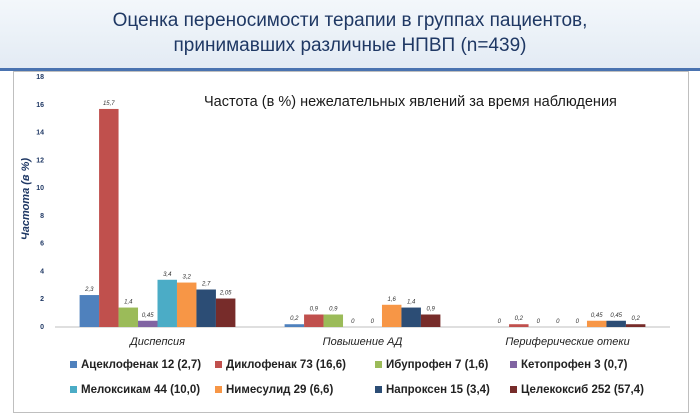 The width and height of the screenshot is (700, 417). Describe the element at coordinates (40, 188) in the screenshot. I see `y-tick-label: 10` at that location.